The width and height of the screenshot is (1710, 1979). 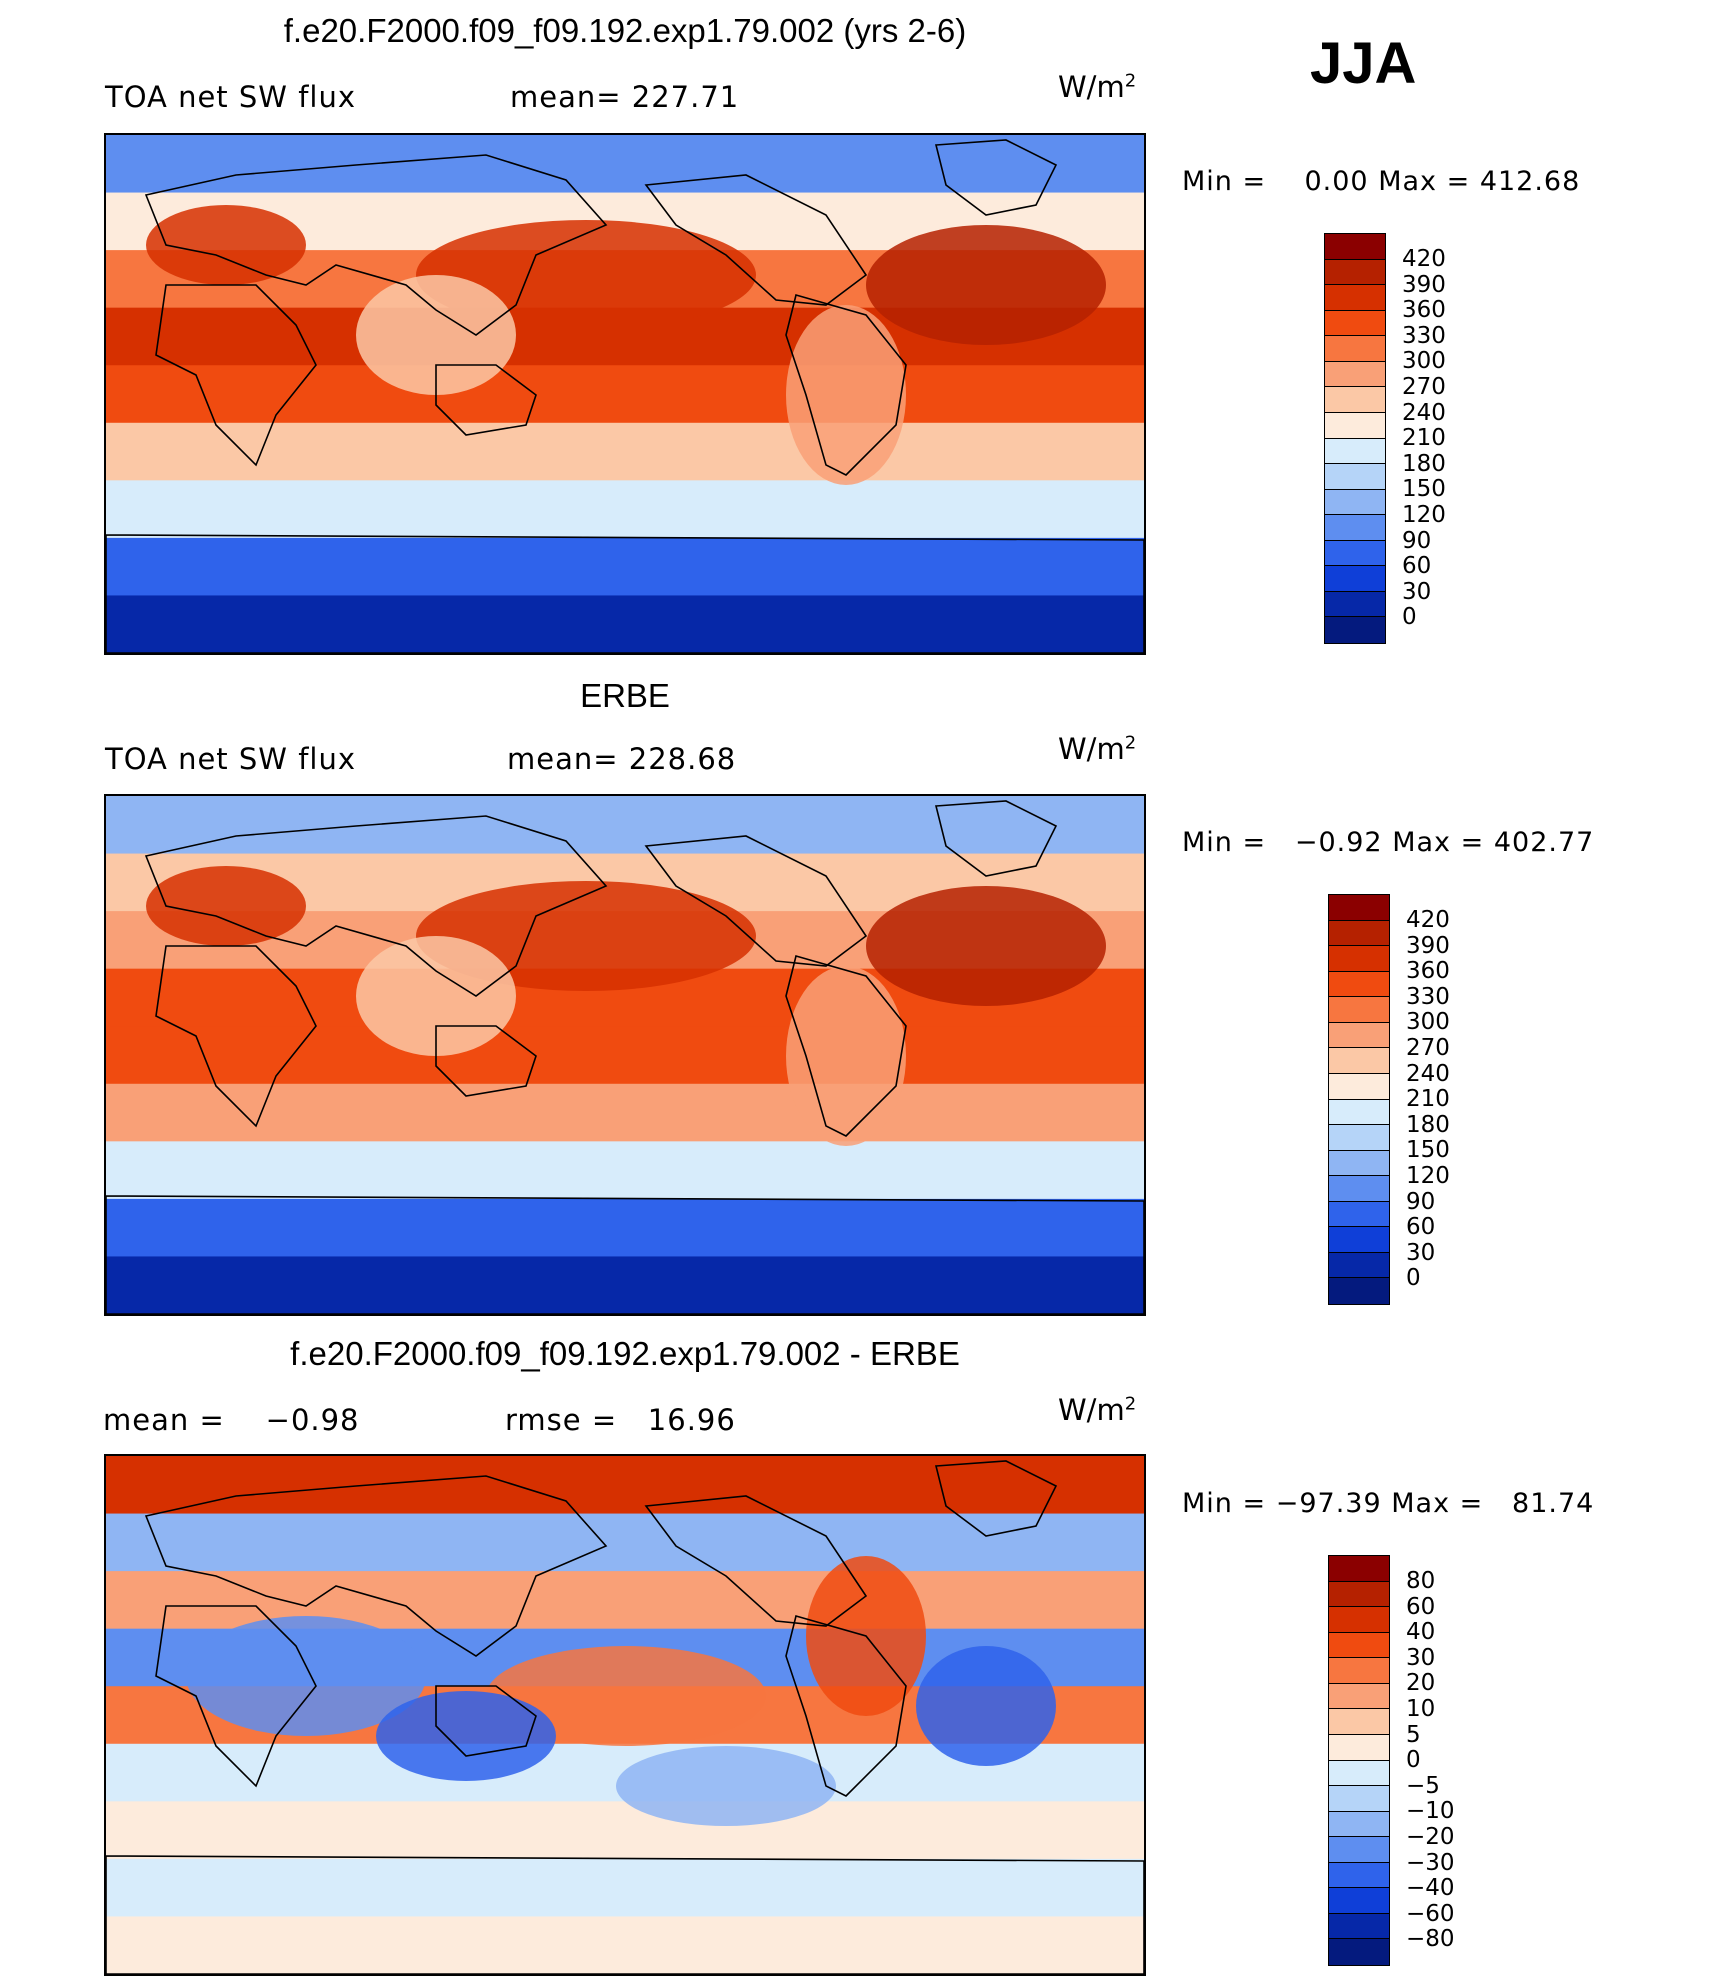 I want to click on panel-1-variable-label: TOA net SW flux, so click(x=231, y=97).